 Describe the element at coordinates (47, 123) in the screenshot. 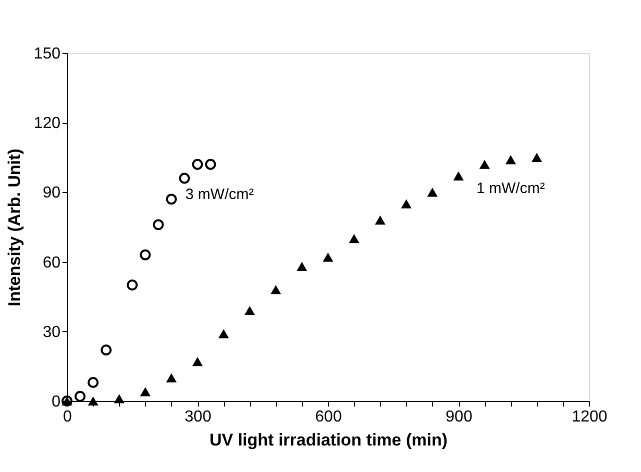

I see `y-tick-label: 120` at that location.